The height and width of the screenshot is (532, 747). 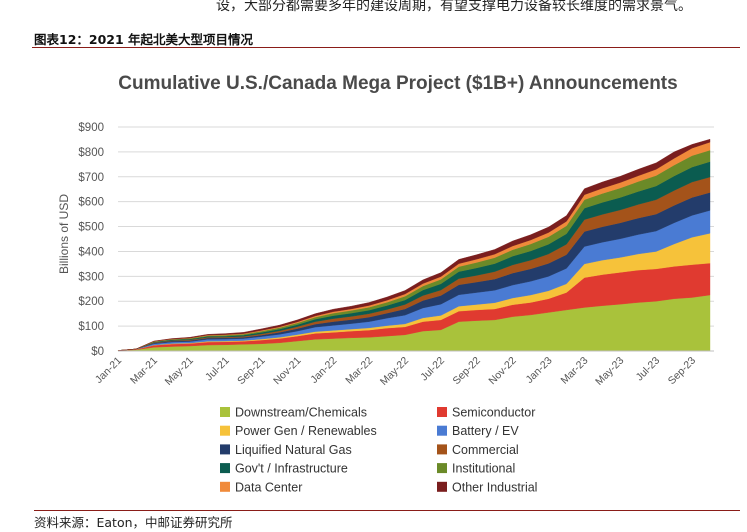 What do you see at coordinates (91, 203) in the screenshot?
I see `y-tick-label: $600` at bounding box center [91, 203].